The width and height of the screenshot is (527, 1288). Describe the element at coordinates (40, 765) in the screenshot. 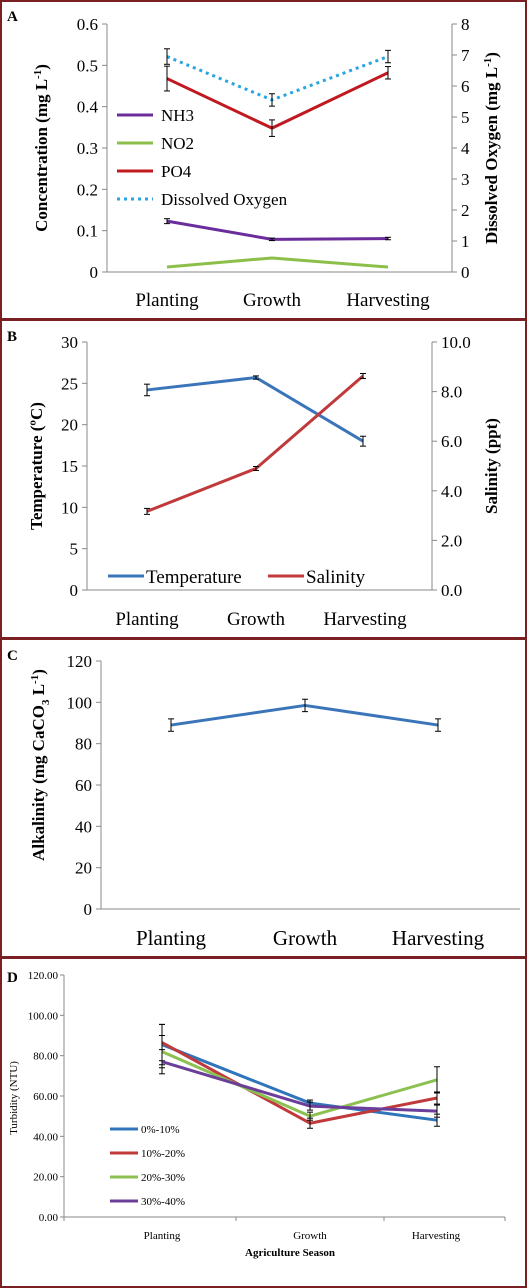

I see `panel-c-y-axis-label: Alkalinity (mg CaCO3 L-1)` at that location.